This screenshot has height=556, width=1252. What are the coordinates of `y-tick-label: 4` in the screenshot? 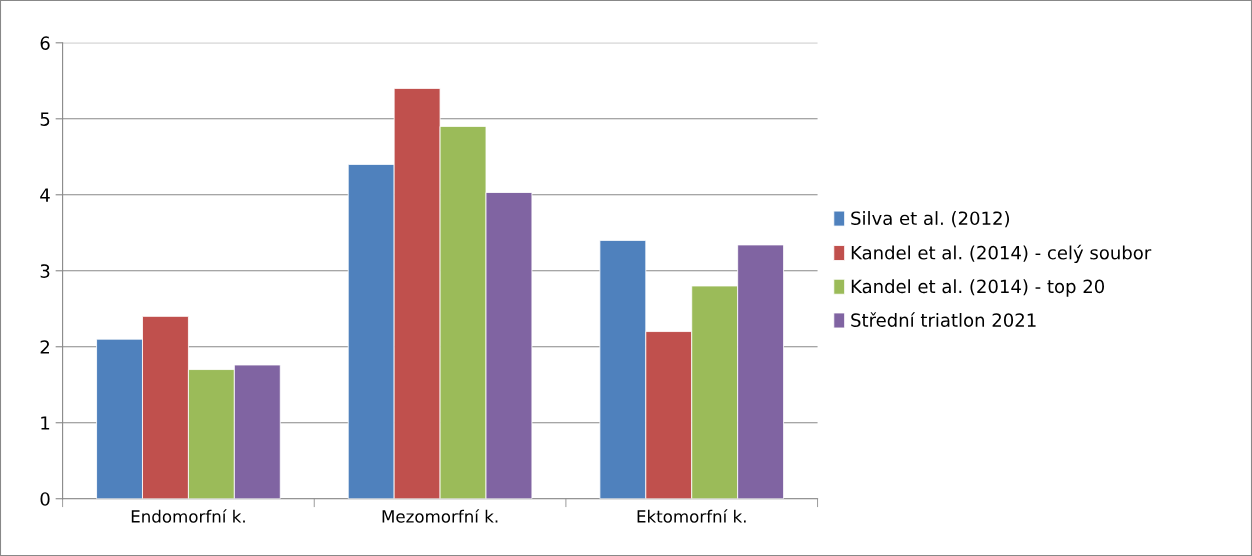 It's located at (45, 195).